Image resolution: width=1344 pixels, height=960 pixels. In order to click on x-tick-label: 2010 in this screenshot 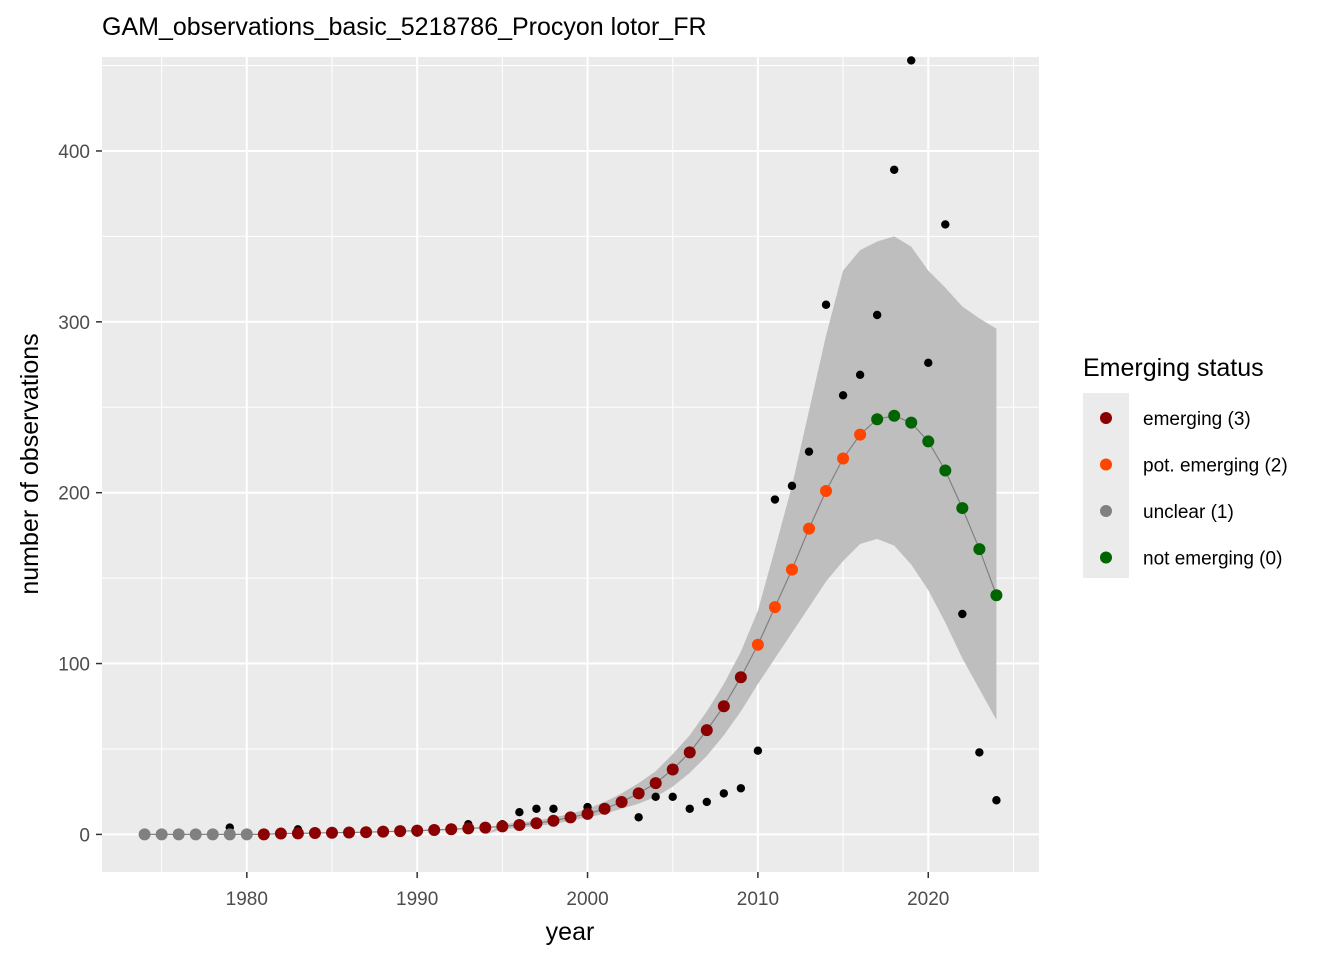, I will do `click(758, 899)`.